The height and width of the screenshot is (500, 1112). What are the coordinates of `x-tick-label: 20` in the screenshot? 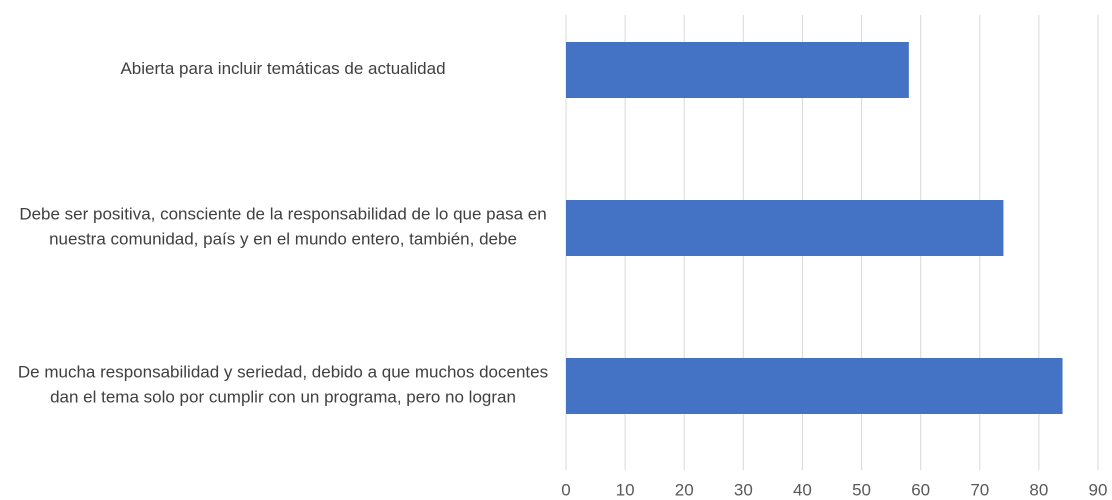 It's located at (684, 489).